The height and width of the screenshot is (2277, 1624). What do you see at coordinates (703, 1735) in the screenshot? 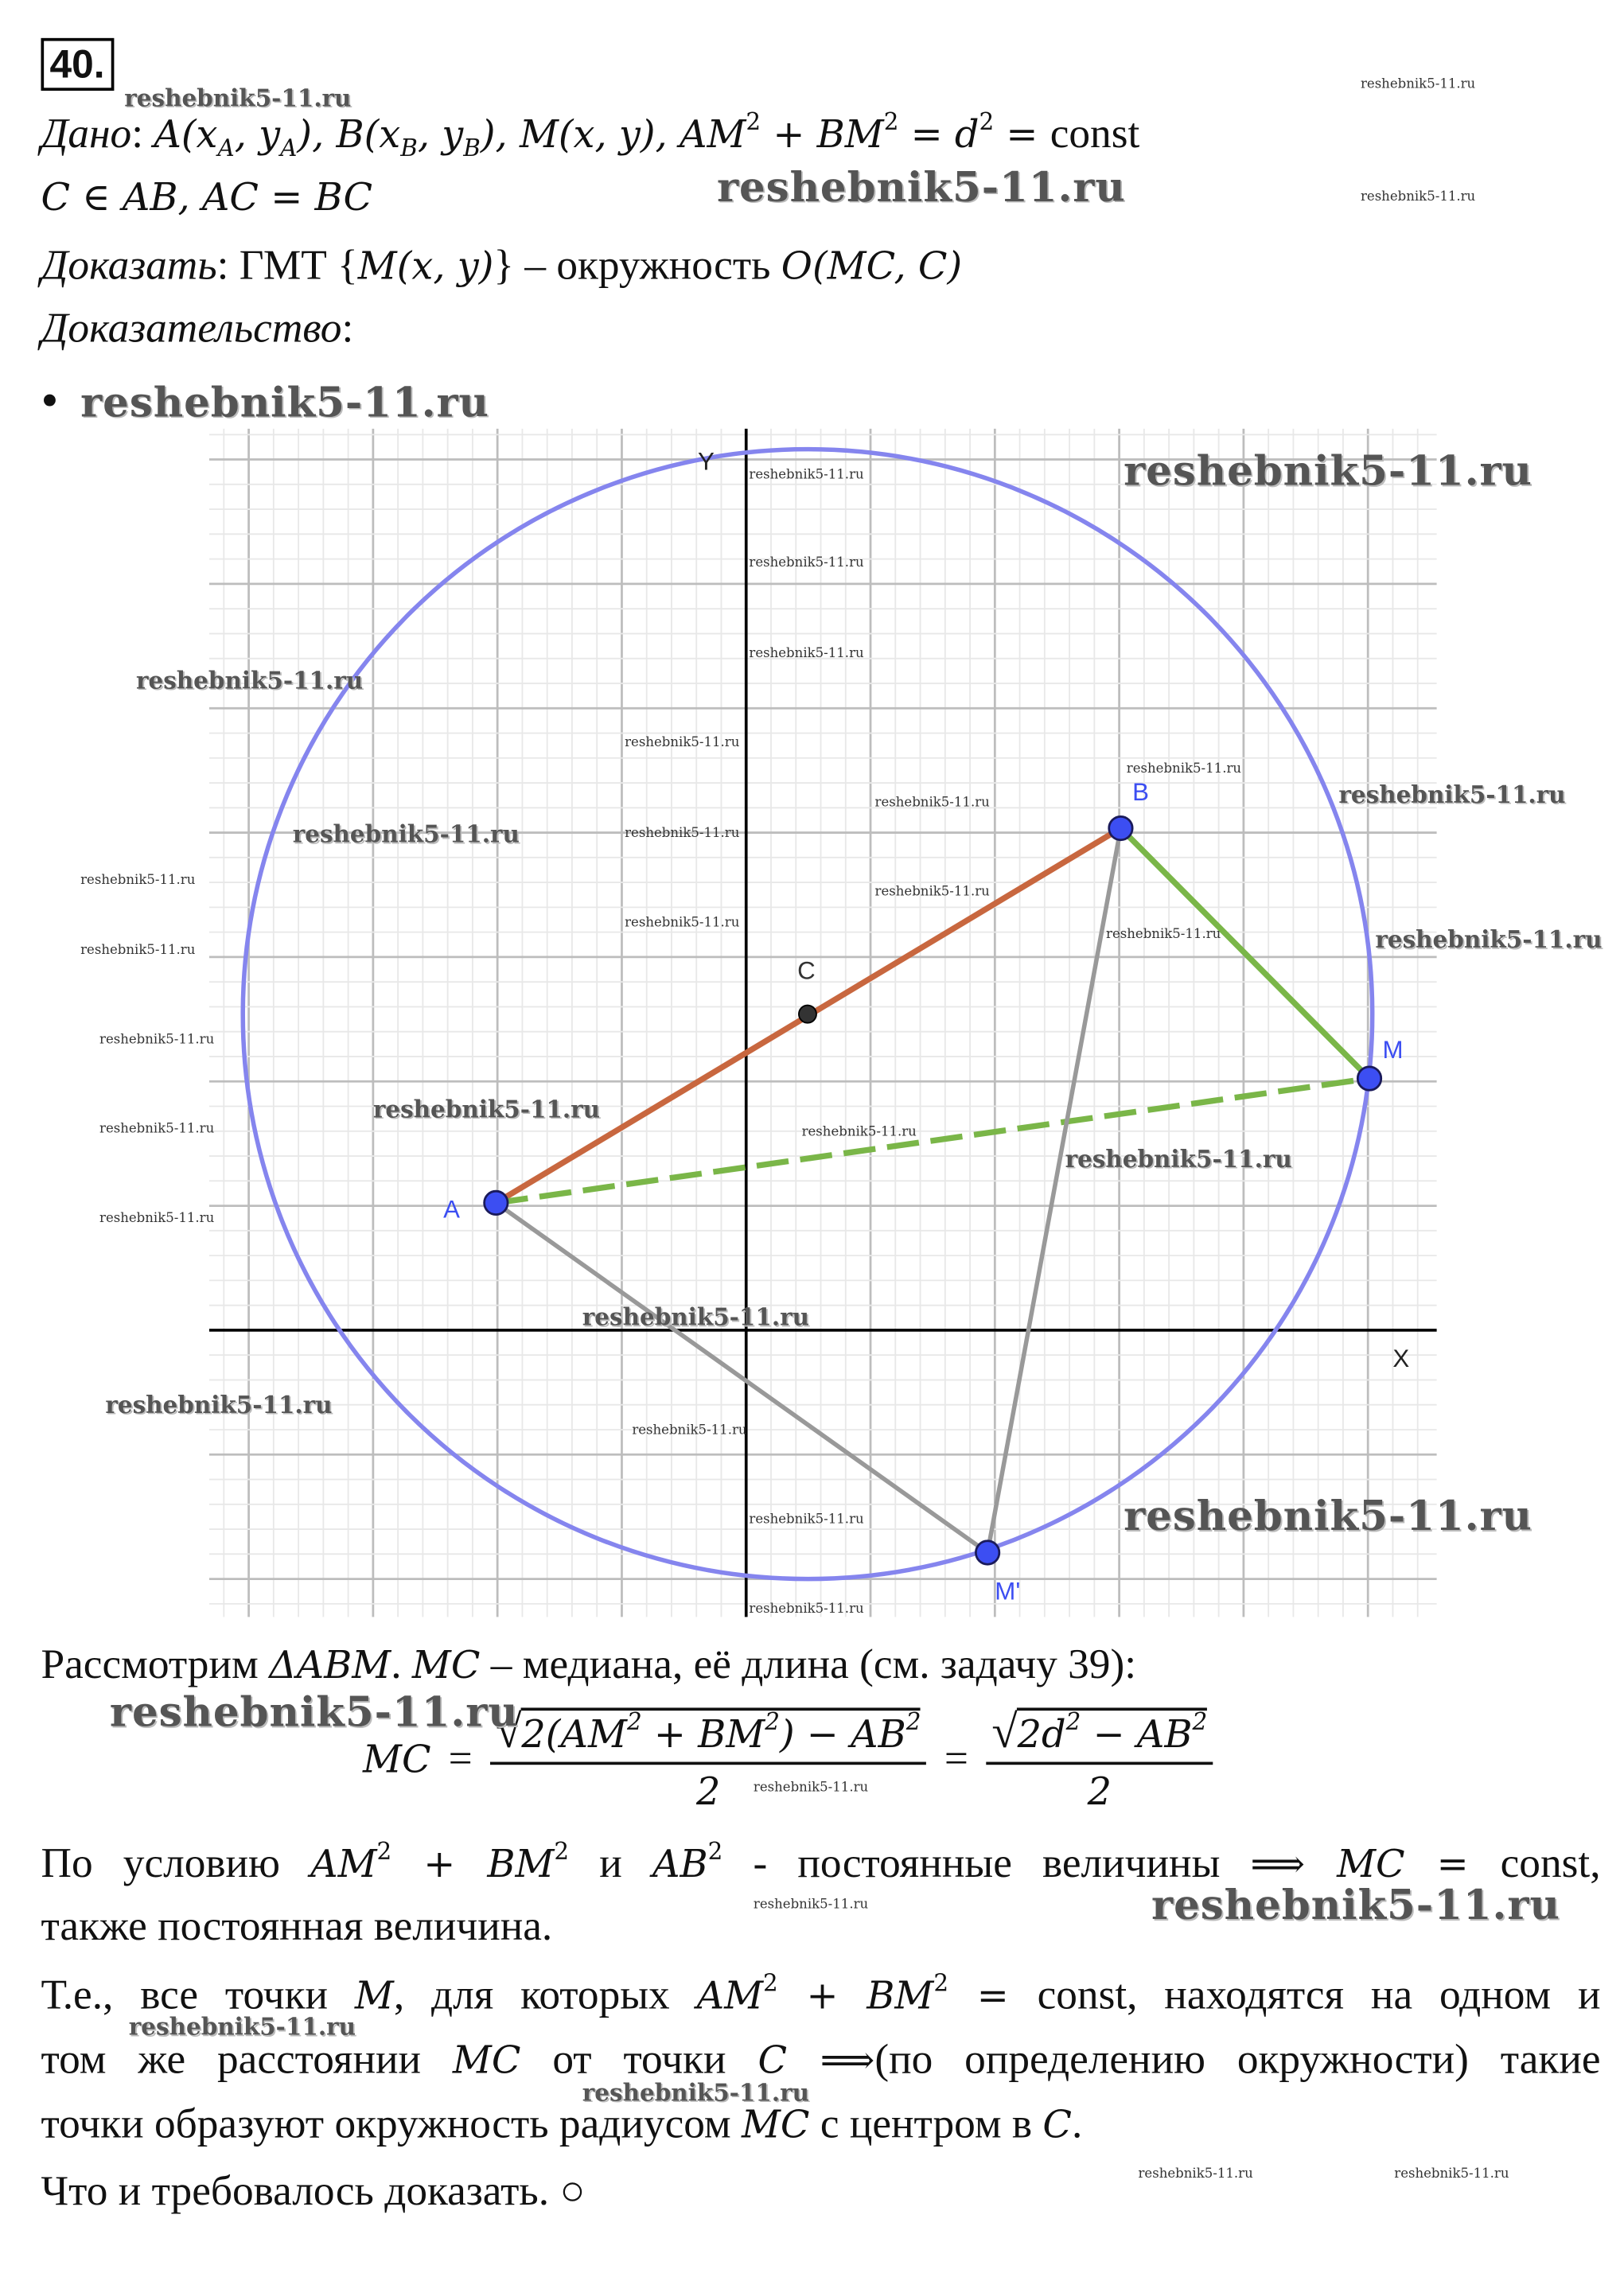
I see `text-run: + BM` at bounding box center [703, 1735].